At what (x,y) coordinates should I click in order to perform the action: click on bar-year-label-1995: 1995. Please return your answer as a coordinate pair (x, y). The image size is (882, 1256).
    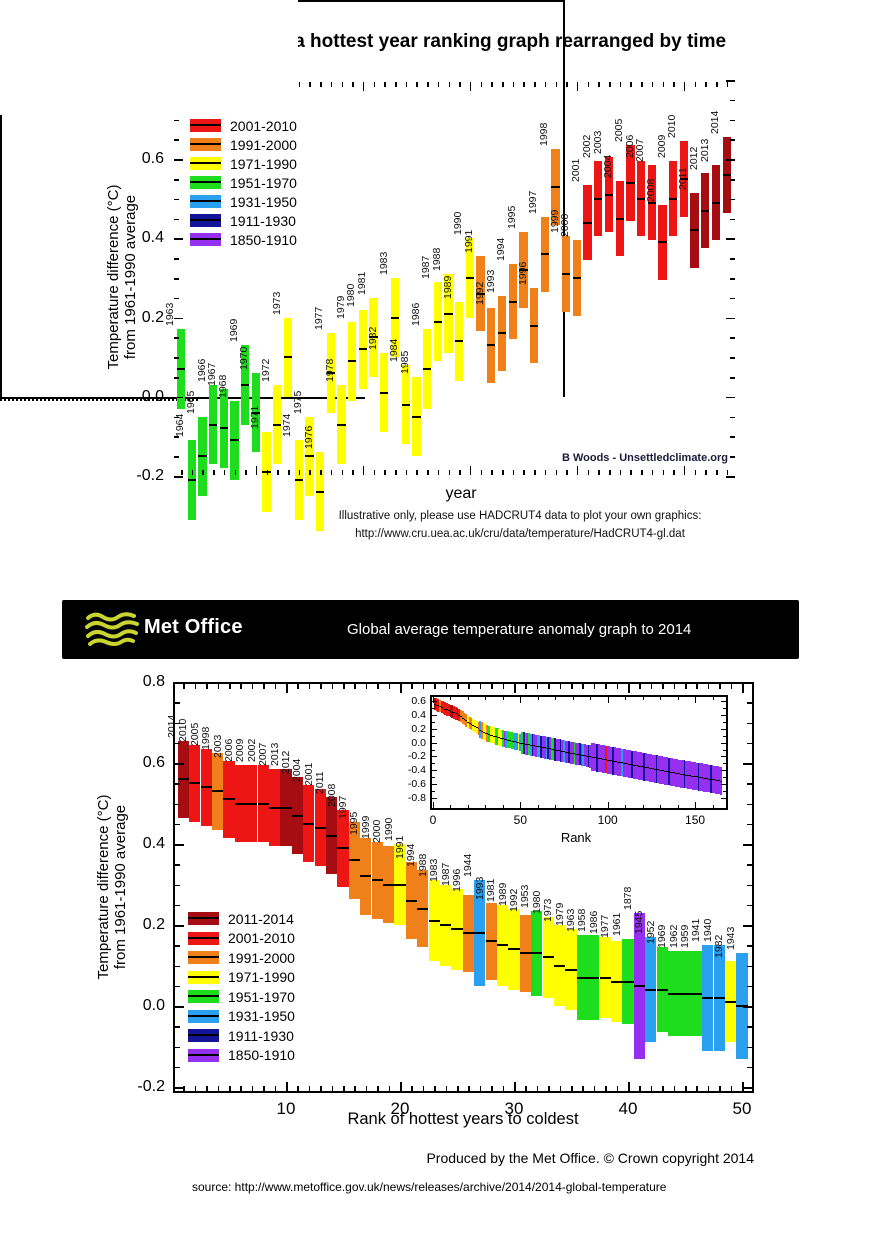
    Looking at the image, I should click on (354, 823).